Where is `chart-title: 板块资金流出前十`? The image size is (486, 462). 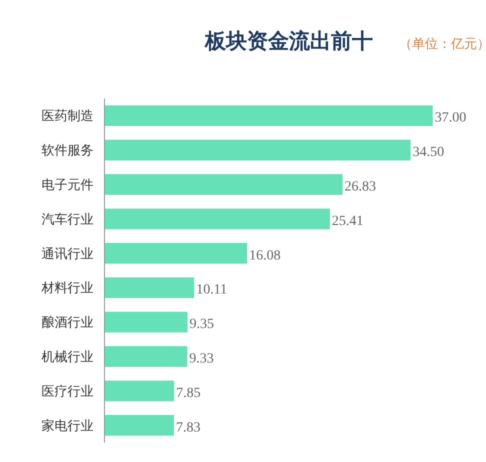 chart-title: 板块资金流出前十 is located at coordinates (289, 41).